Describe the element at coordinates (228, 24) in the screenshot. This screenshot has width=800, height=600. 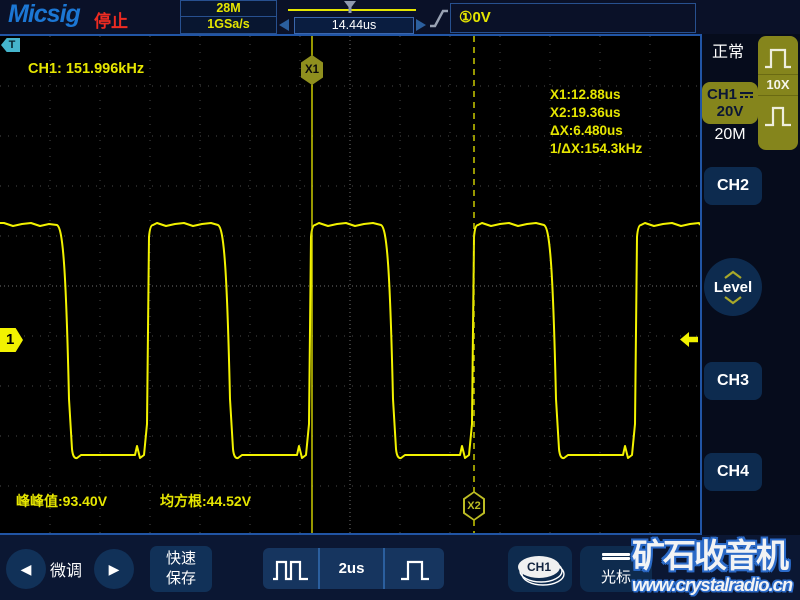
I see `sample-rate-label: 1GSa/s` at that location.